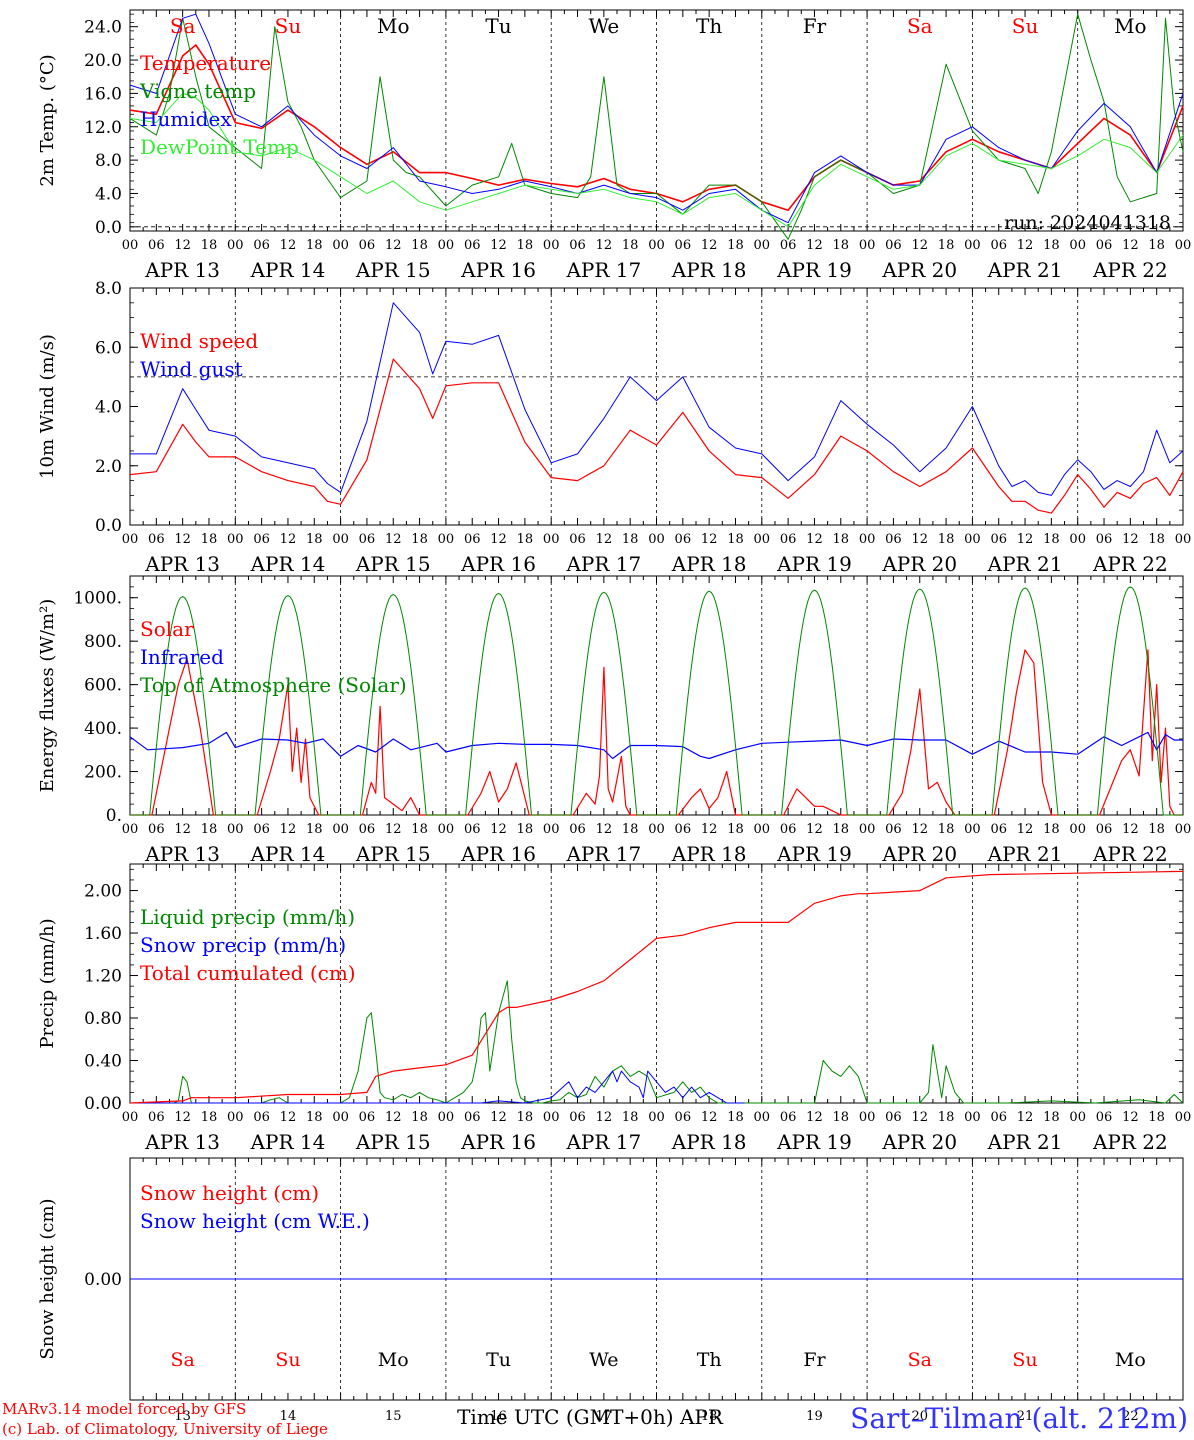  I want to click on legend-entry: Solar, so click(167, 629).